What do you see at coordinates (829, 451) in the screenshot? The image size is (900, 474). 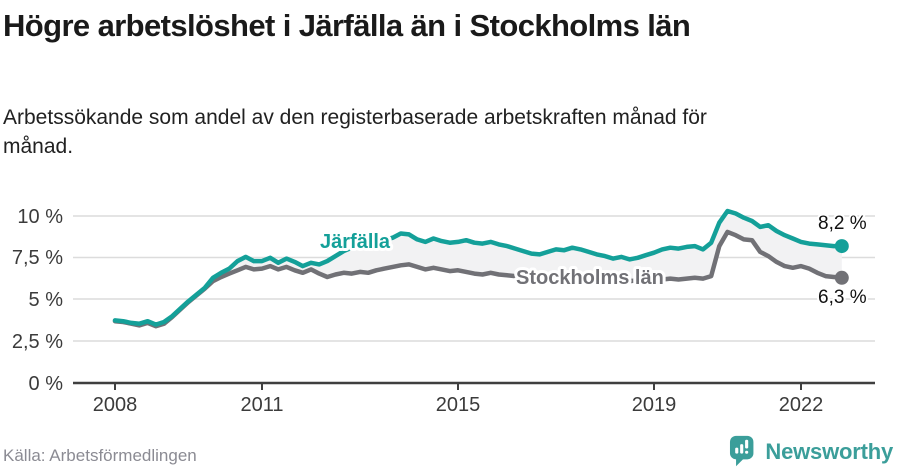 I see `brand-name: Newsworthy` at bounding box center [829, 451].